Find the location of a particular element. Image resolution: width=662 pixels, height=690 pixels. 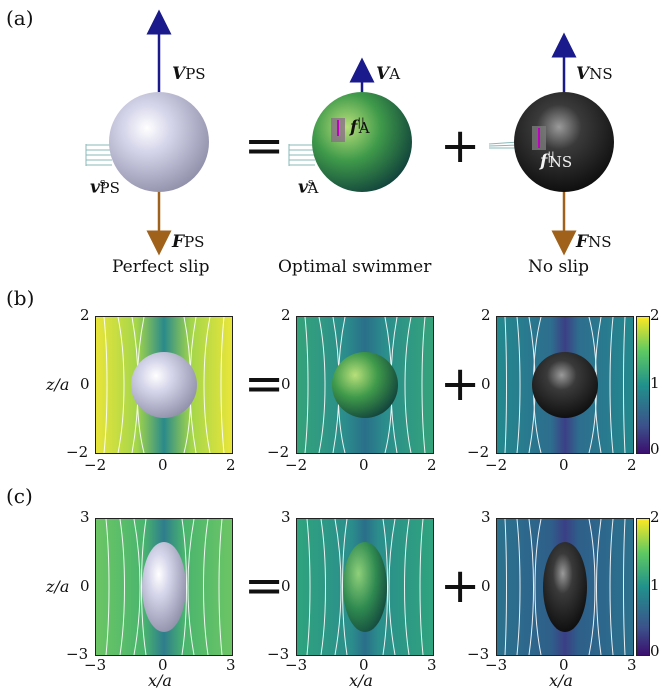

cbar-b-top: 2 is located at coordinates (655, 315).